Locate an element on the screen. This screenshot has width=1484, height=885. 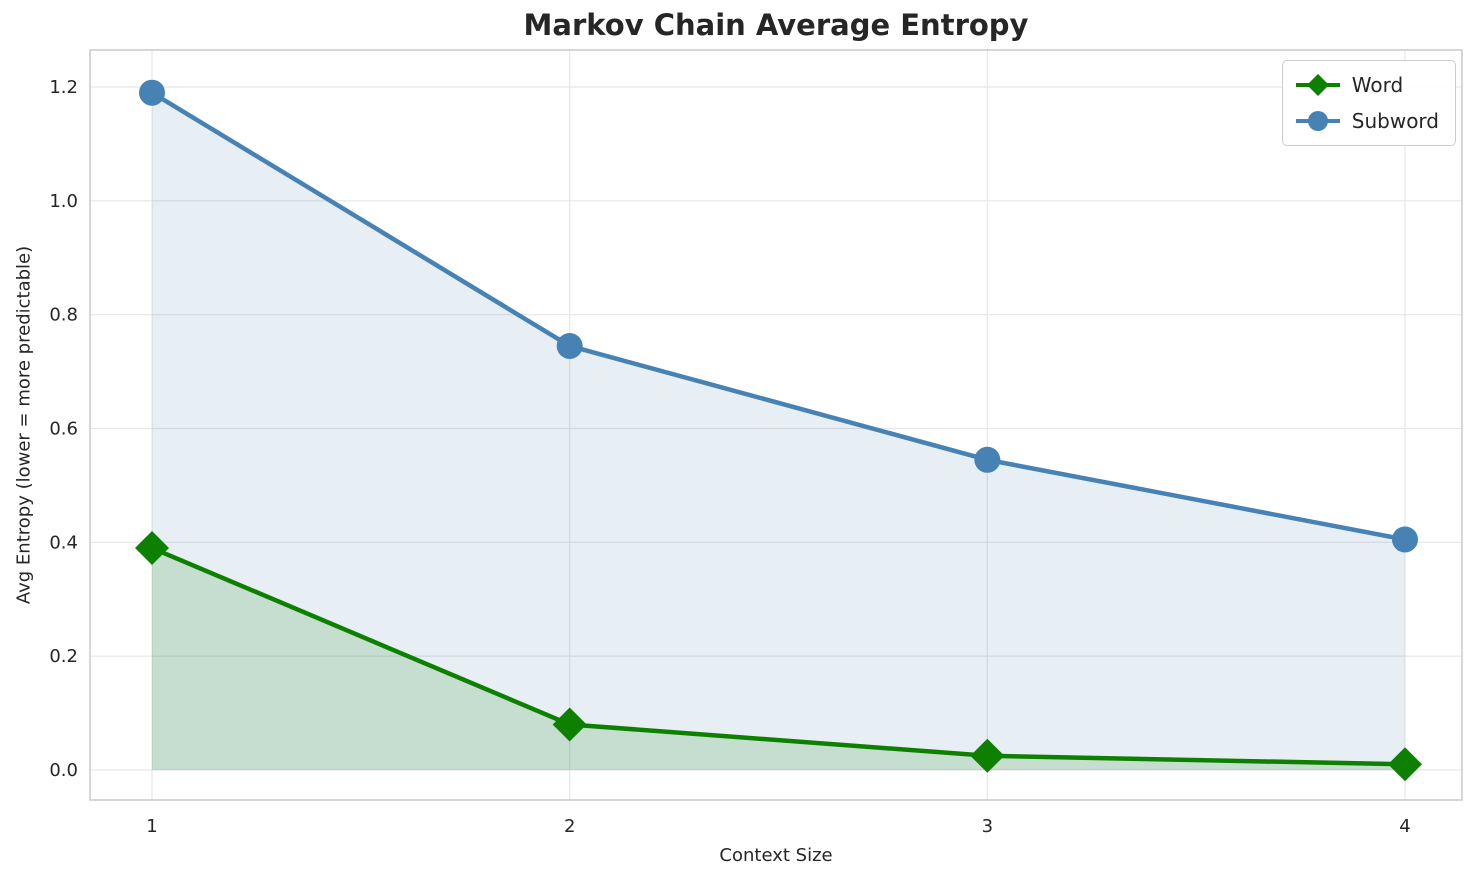
y-tick-labels: 0.0 0.2 0.4 0.6 0.8 1.0 1.2 is located at coordinates (63, 429).